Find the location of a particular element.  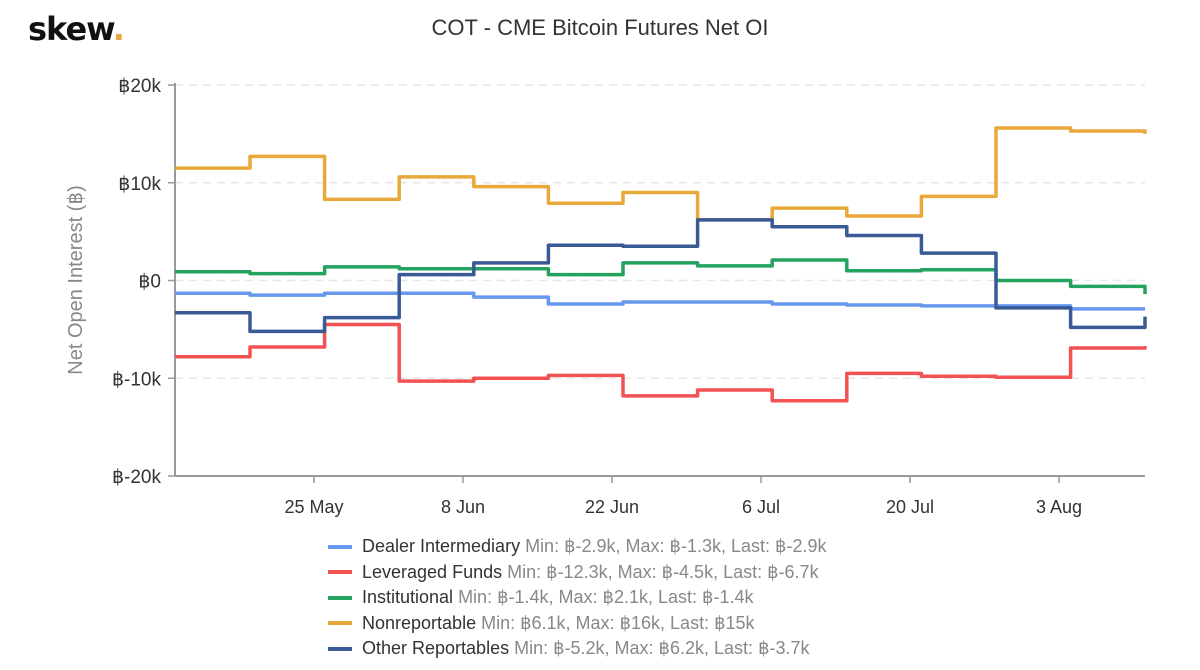

legend-series-name: Dealer Intermediary is located at coordinates (441, 546).